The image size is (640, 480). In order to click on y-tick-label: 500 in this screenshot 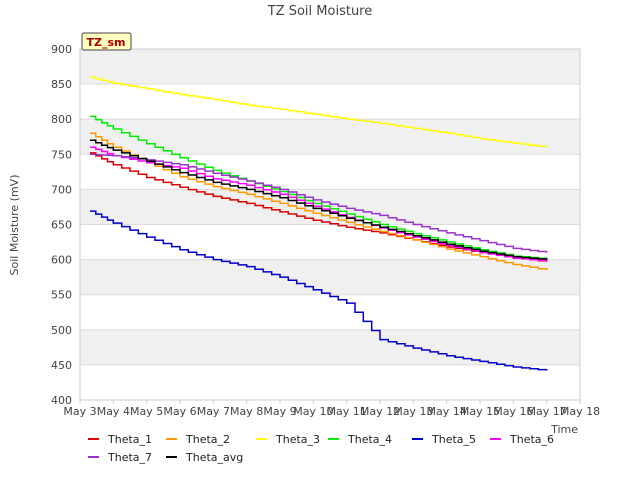, I will do `click(61, 330)`.